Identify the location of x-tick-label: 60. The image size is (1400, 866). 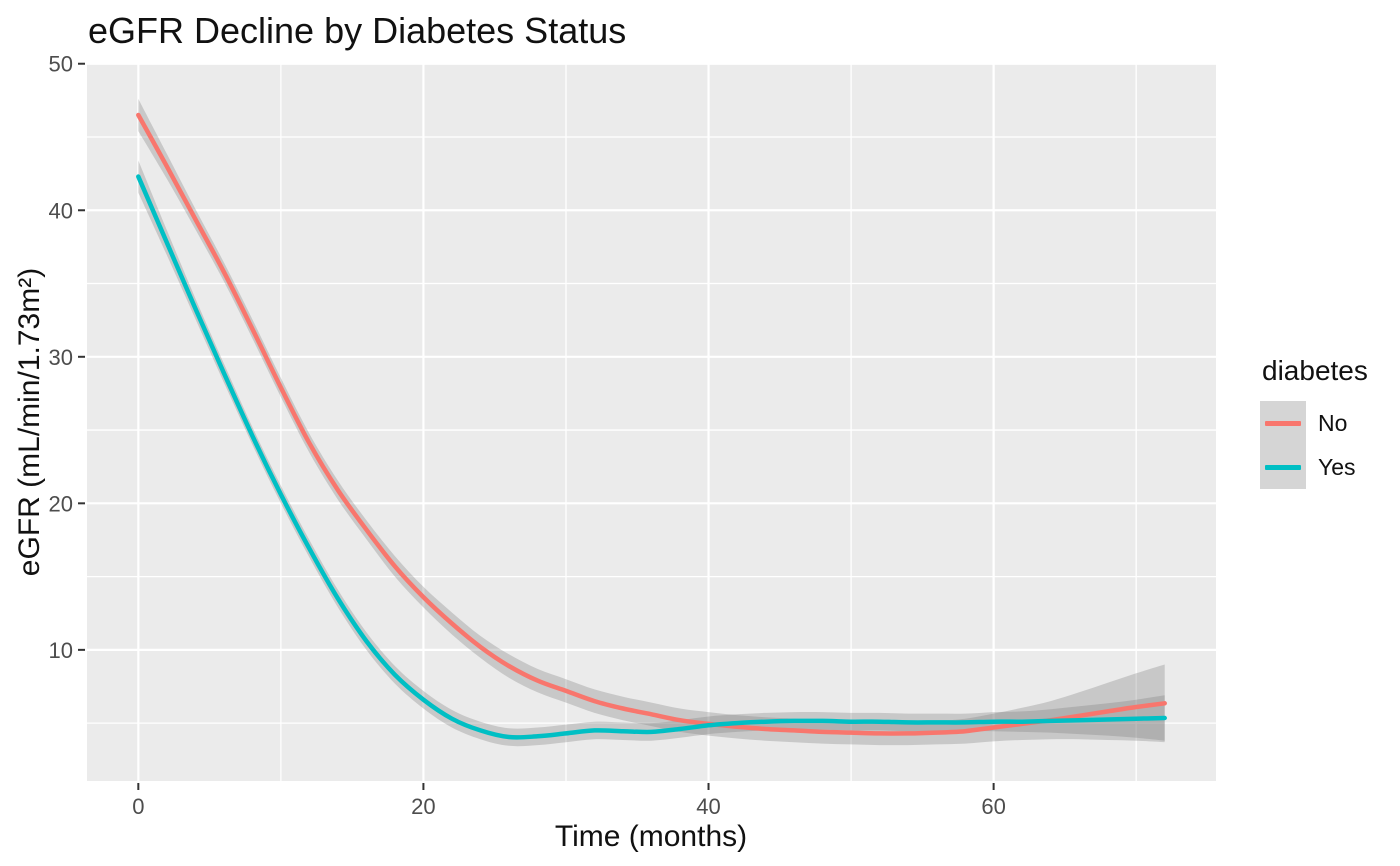
(993, 806).